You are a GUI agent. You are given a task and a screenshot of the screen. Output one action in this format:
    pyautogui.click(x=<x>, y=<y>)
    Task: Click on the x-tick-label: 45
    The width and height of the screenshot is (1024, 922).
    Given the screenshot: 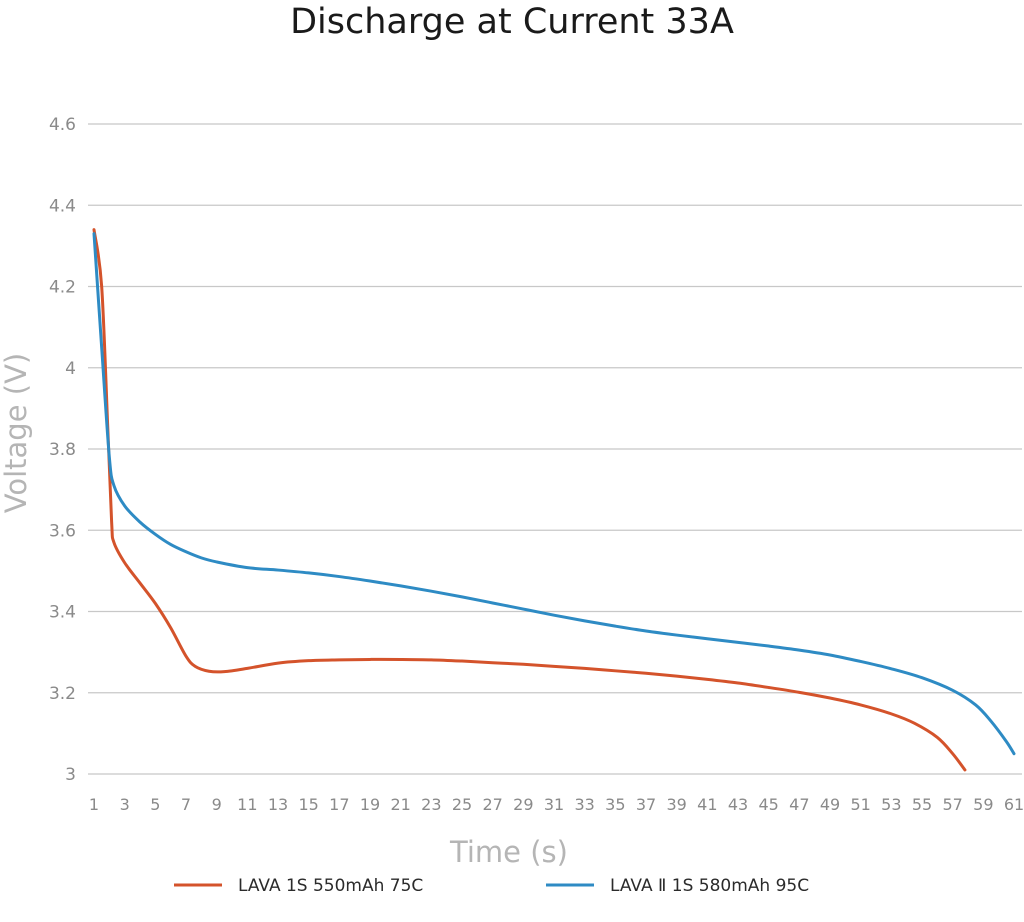 What is the action you would take?
    pyautogui.click(x=768, y=804)
    